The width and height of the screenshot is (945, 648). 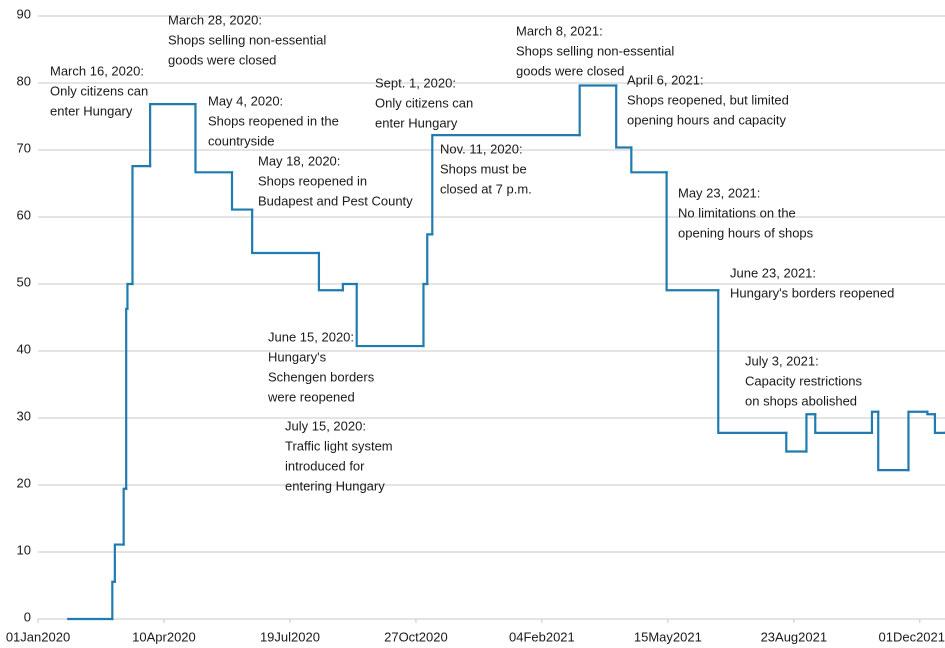 I want to click on annotation-text: June 15, 2020:, so click(x=311, y=336).